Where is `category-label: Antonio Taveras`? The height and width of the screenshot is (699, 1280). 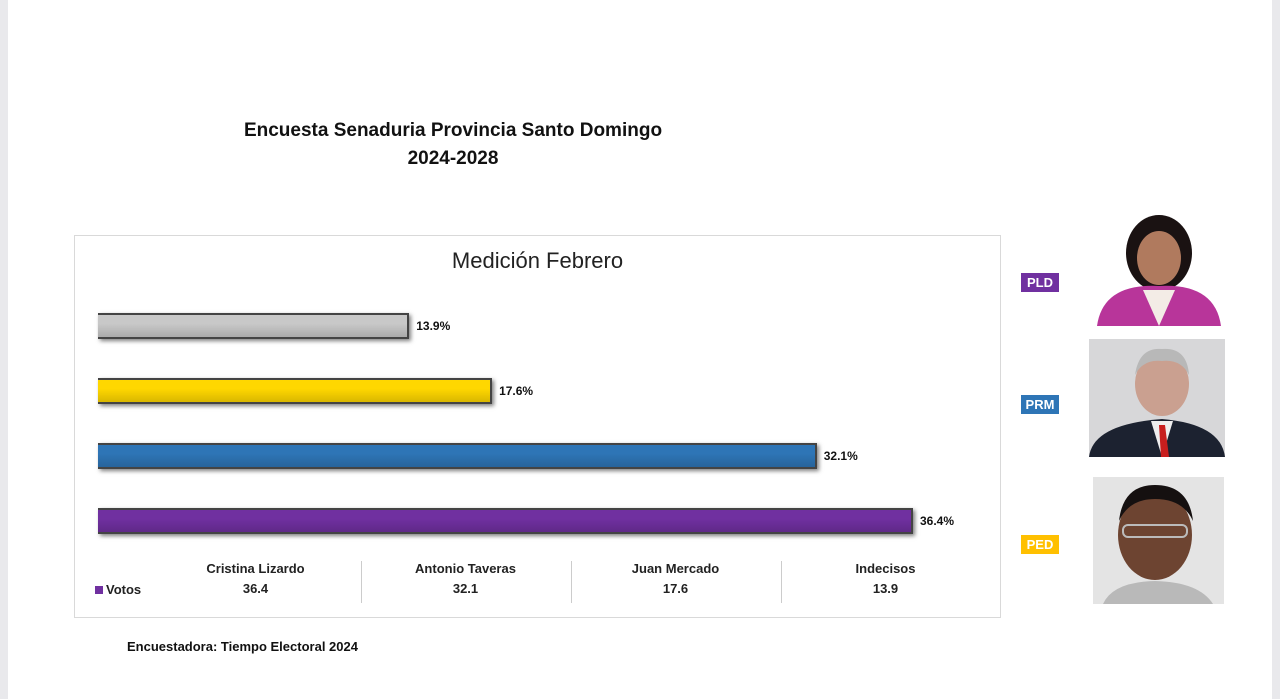 category-label: Antonio Taveras is located at coordinates (465, 568).